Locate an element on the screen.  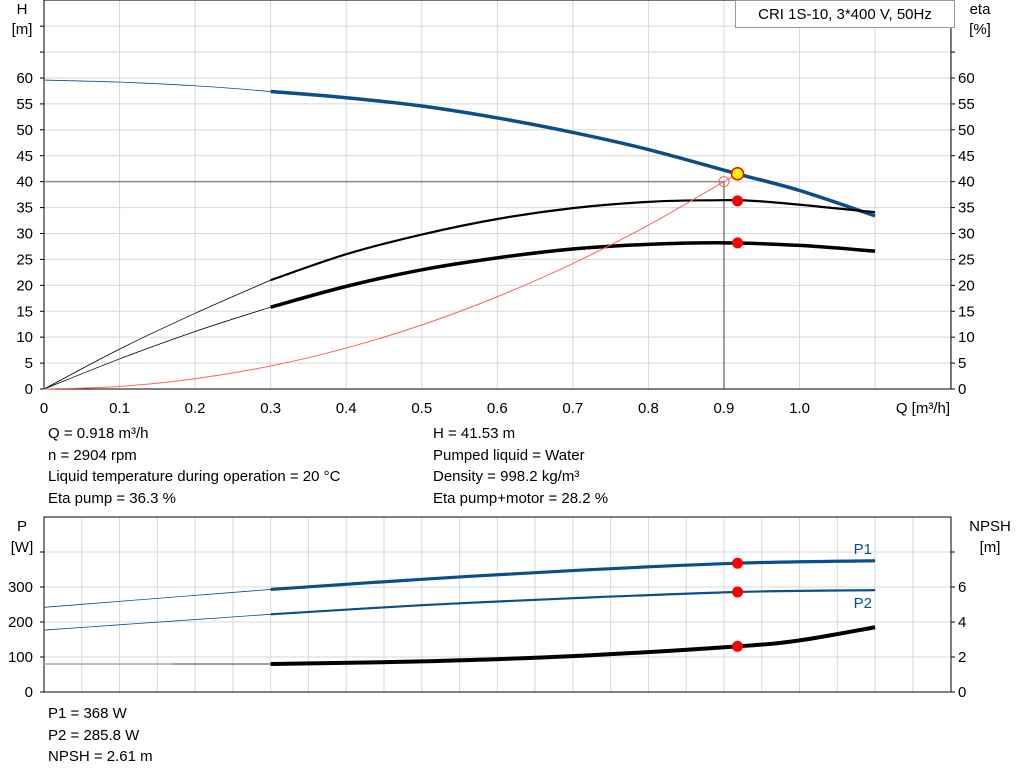
curve-P2 is located at coordinates (573, 602).